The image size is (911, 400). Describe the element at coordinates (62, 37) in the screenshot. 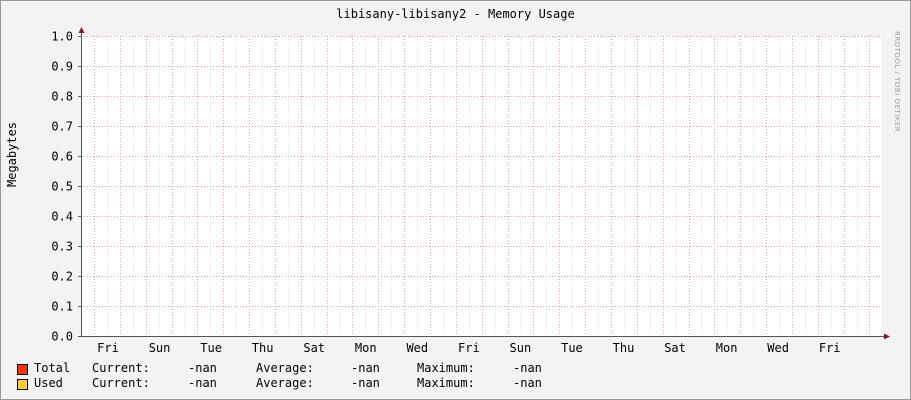

I see `y-tick-label: 1.0` at that location.